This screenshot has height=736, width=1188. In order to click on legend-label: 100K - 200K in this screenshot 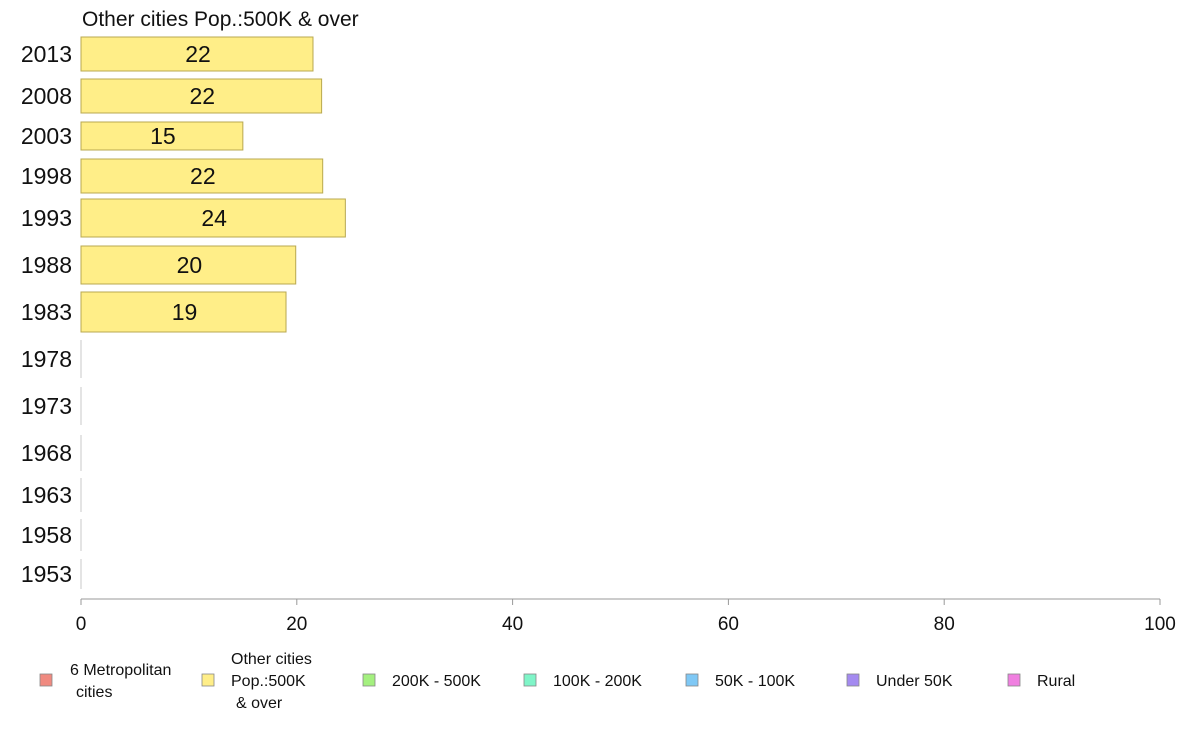, I will do `click(597, 681)`.